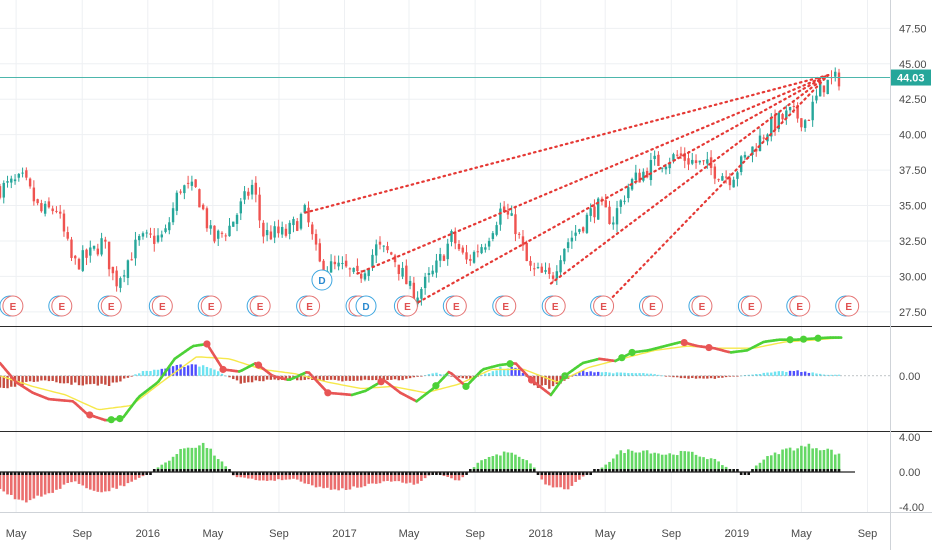 This screenshot has width=932, height=555. What do you see at coordinates (737, 534) in the screenshot?
I see `time-tick-label: 2019` at bounding box center [737, 534].